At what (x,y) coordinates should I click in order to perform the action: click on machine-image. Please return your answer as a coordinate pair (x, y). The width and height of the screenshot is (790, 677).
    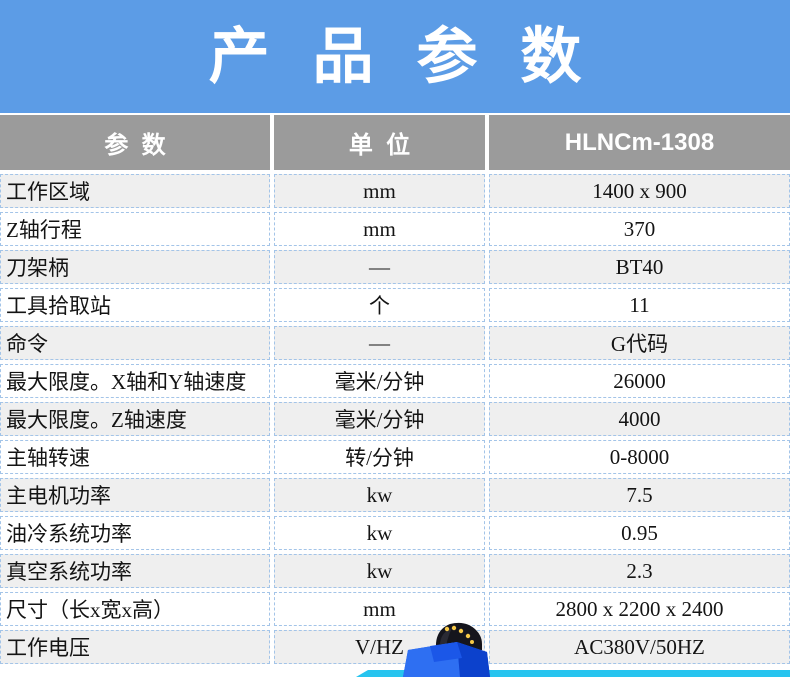
    Looking at the image, I should click on (446, 649).